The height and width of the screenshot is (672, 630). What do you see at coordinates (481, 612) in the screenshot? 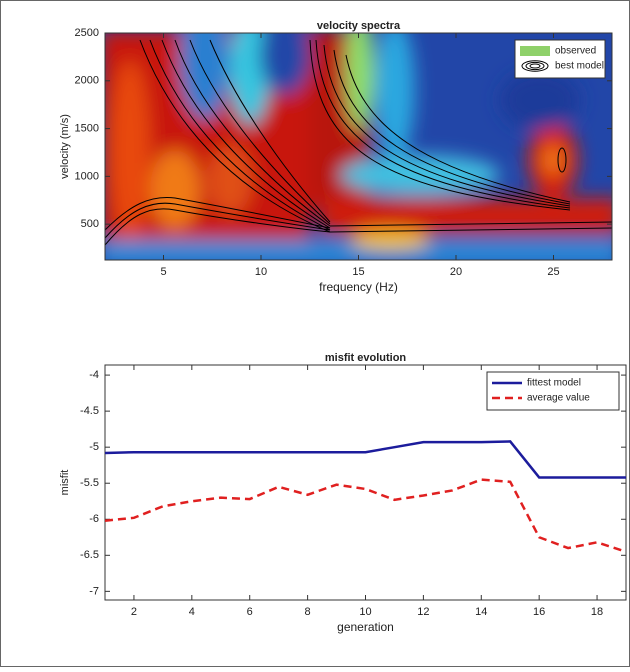
I see `x-tick-label: 14` at bounding box center [481, 612].